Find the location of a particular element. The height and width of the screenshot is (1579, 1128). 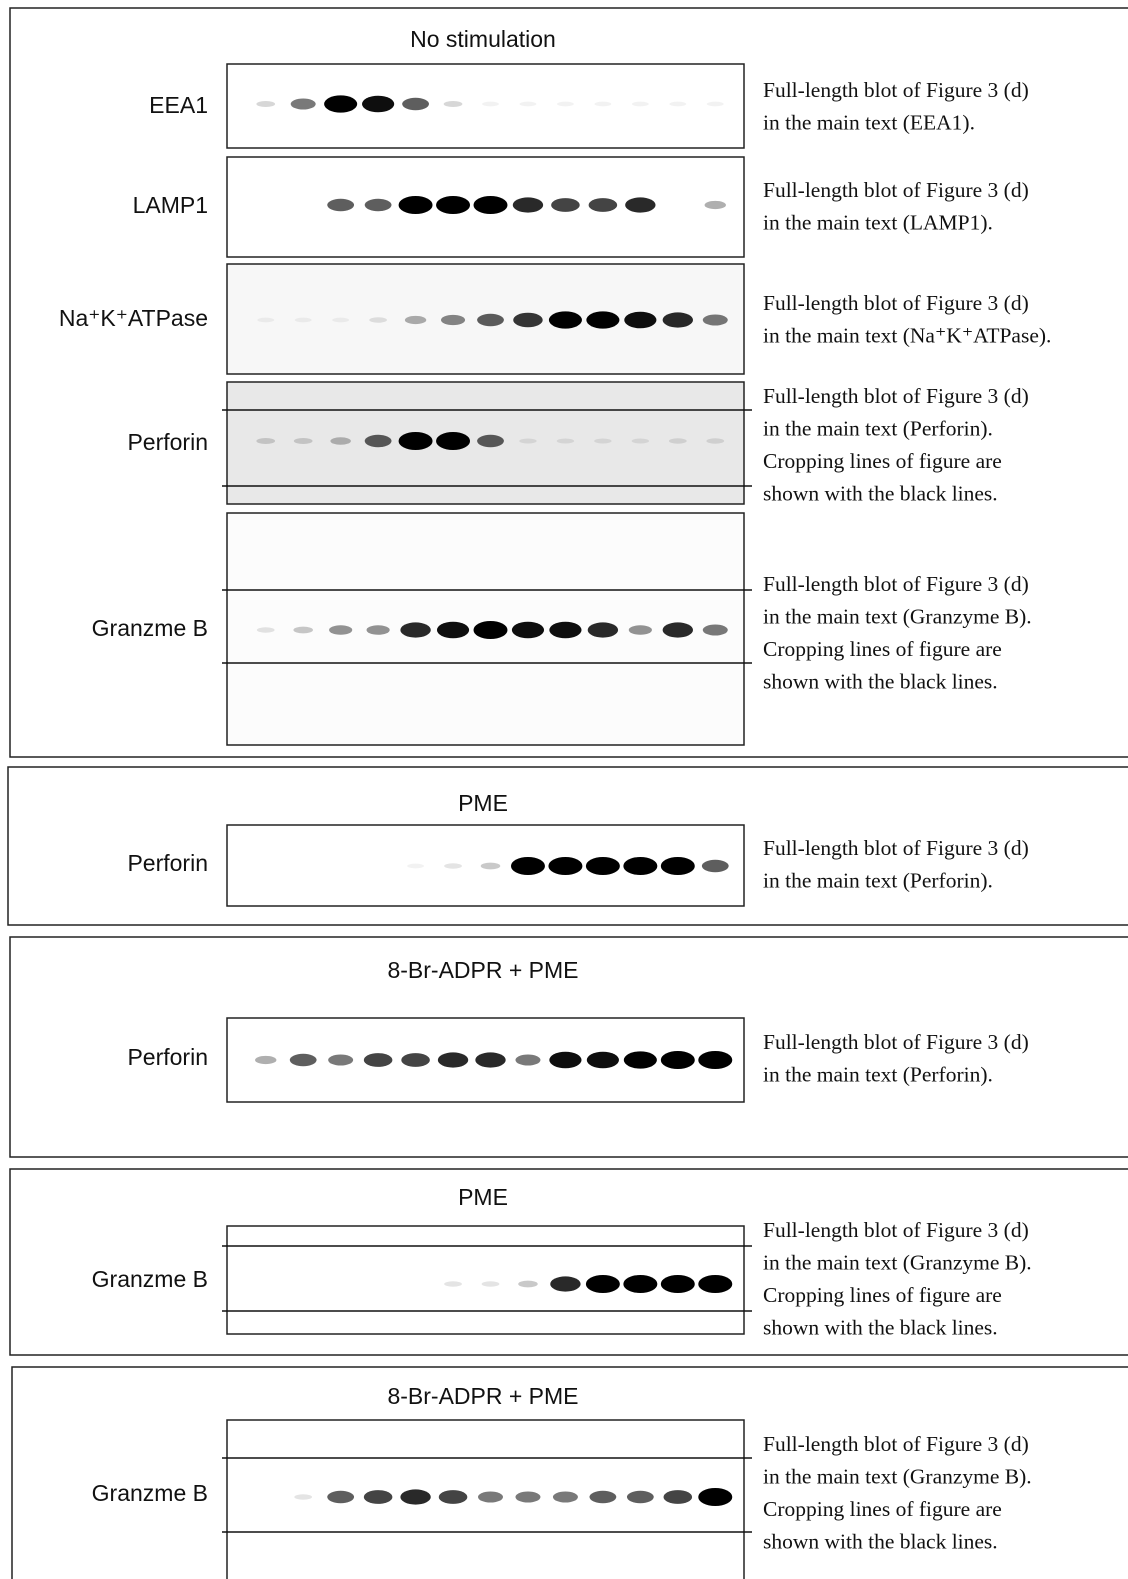

row-label: Perforin is located at coordinates (167, 863).